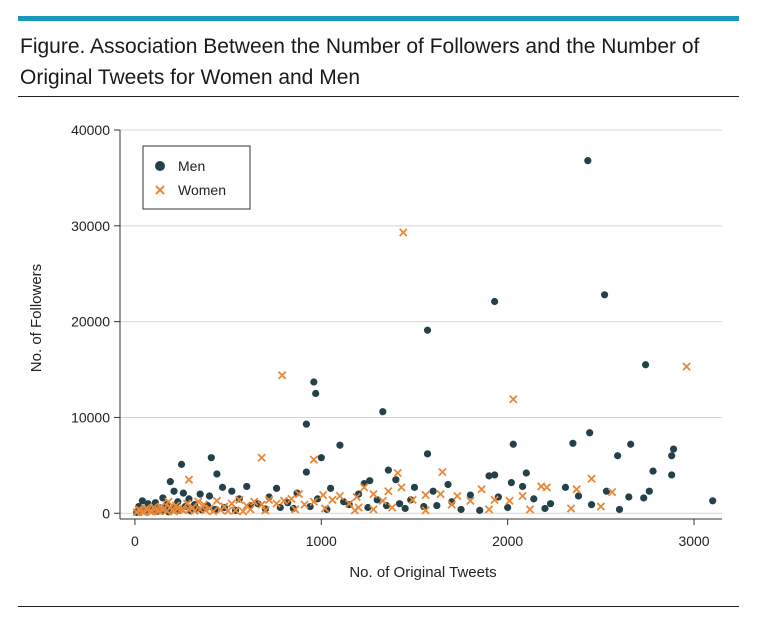 This screenshot has width=758, height=628. What do you see at coordinates (36, 318) in the screenshot?
I see `y-axis-label: No. of Followers` at bounding box center [36, 318].